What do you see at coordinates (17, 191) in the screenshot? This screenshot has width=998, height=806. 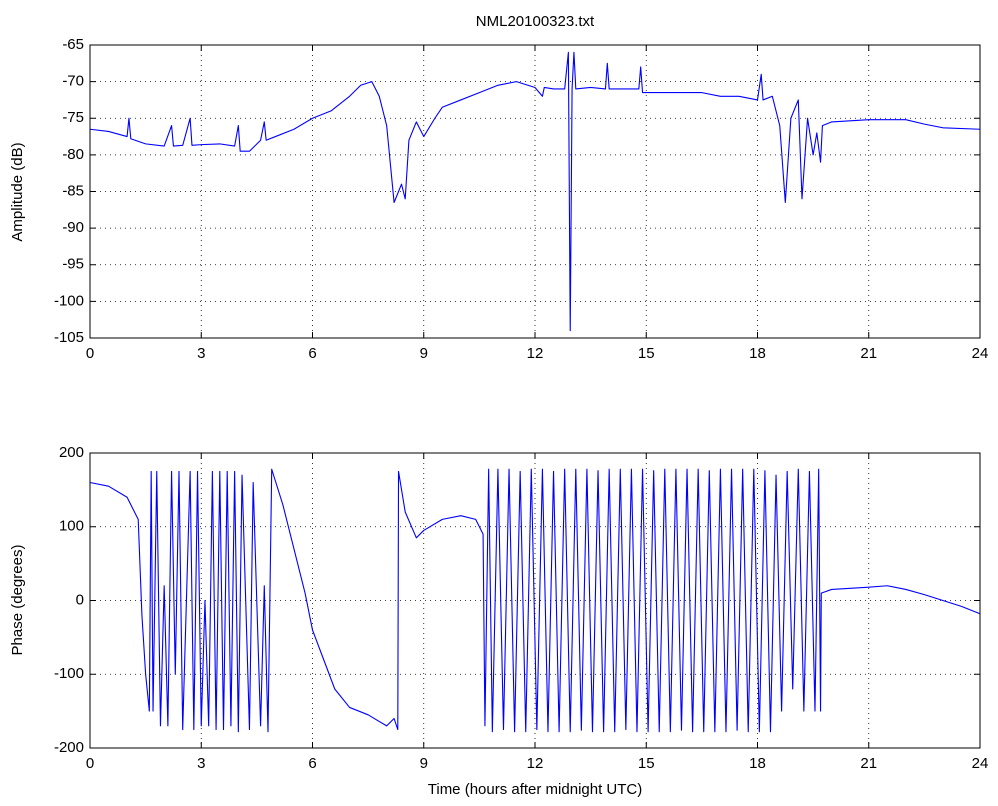 I see `y-axis-label: Amplitude (dB)` at bounding box center [17, 191].